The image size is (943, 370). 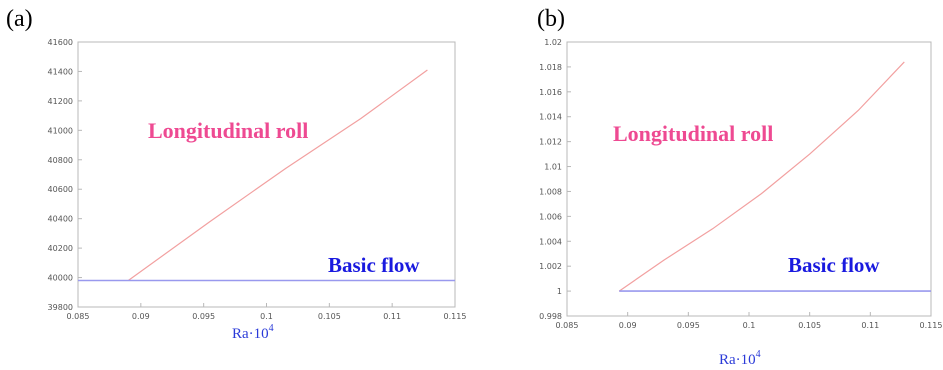 What do you see at coordinates (870, 325) in the screenshot?
I see `panel-b-x-tick-label: 0.11` at bounding box center [870, 325].